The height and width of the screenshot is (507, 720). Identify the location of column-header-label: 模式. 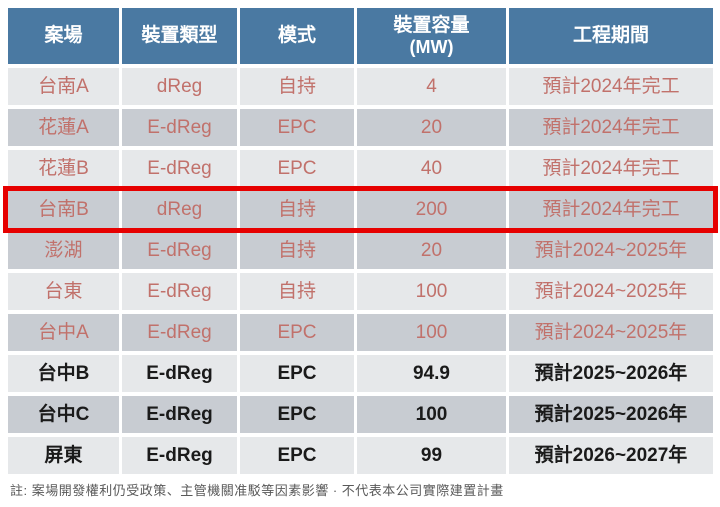
(296, 36).